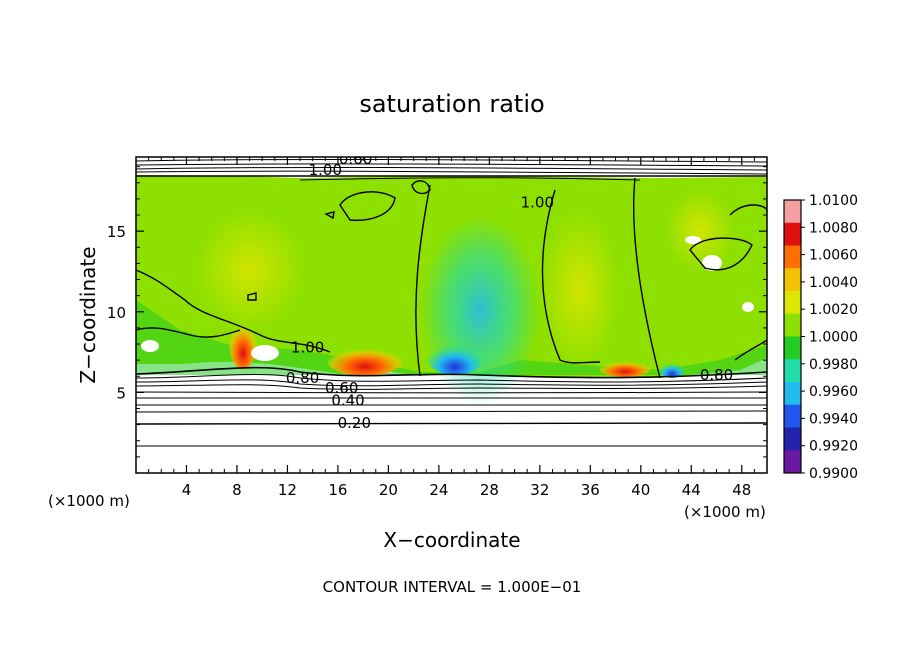 This screenshot has height=654, width=904. What do you see at coordinates (287, 490) in the screenshot?
I see `x-tick-label: 12` at bounding box center [287, 490].